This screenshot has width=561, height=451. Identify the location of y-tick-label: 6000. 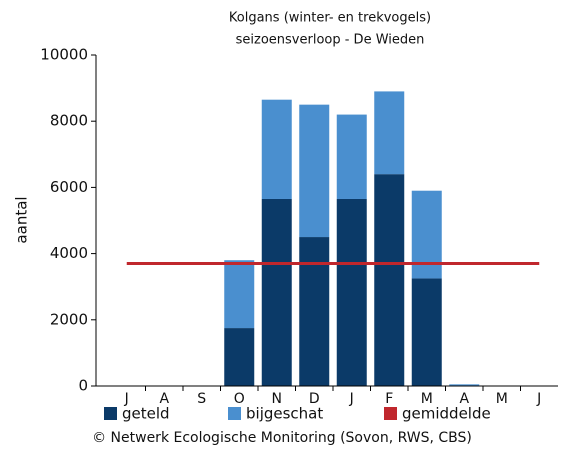
(69, 187).